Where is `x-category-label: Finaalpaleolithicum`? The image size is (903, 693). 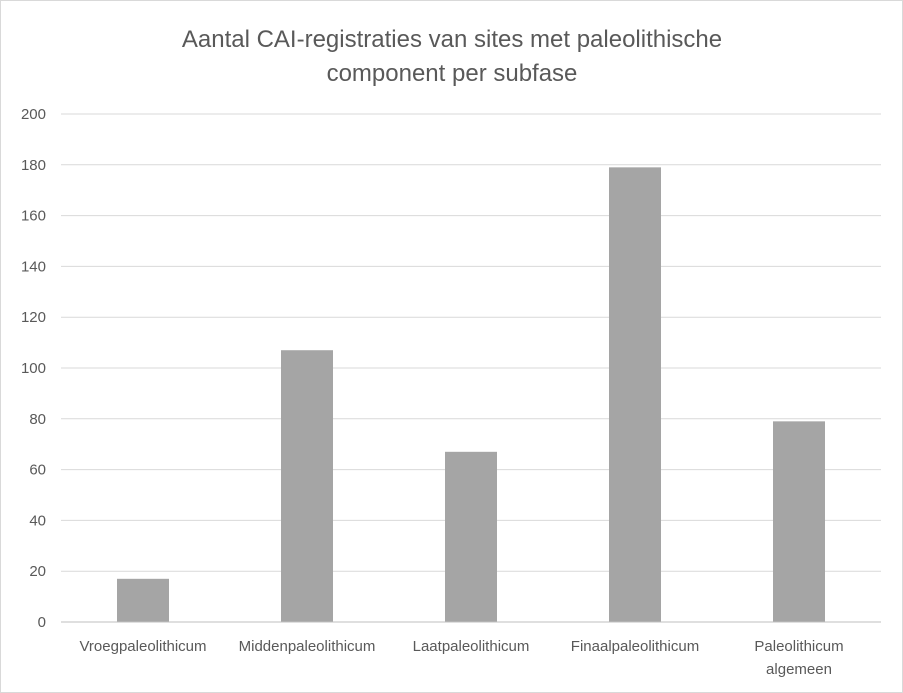 x-category-label: Finaalpaleolithicum is located at coordinates (635, 646).